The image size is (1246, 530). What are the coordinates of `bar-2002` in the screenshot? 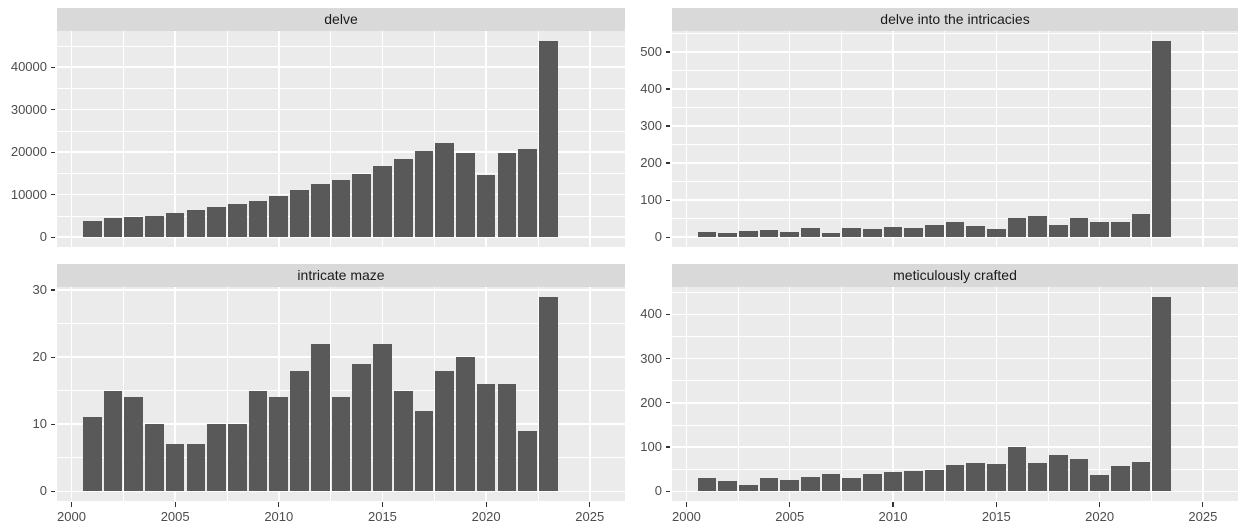 It's located at (113, 441).